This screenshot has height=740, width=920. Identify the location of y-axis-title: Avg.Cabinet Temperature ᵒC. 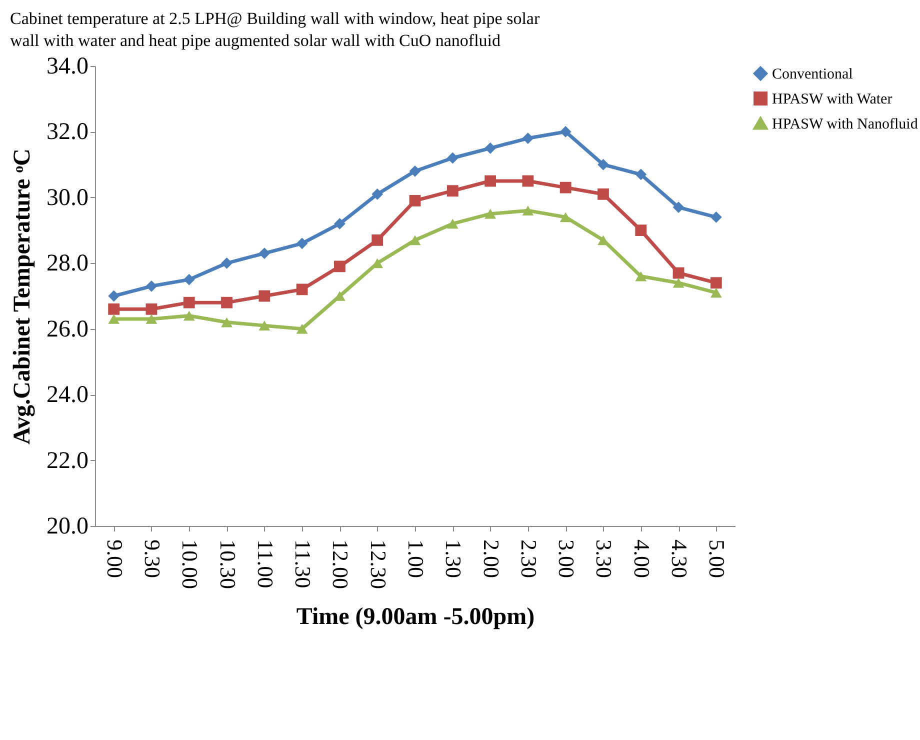
(23, 296).